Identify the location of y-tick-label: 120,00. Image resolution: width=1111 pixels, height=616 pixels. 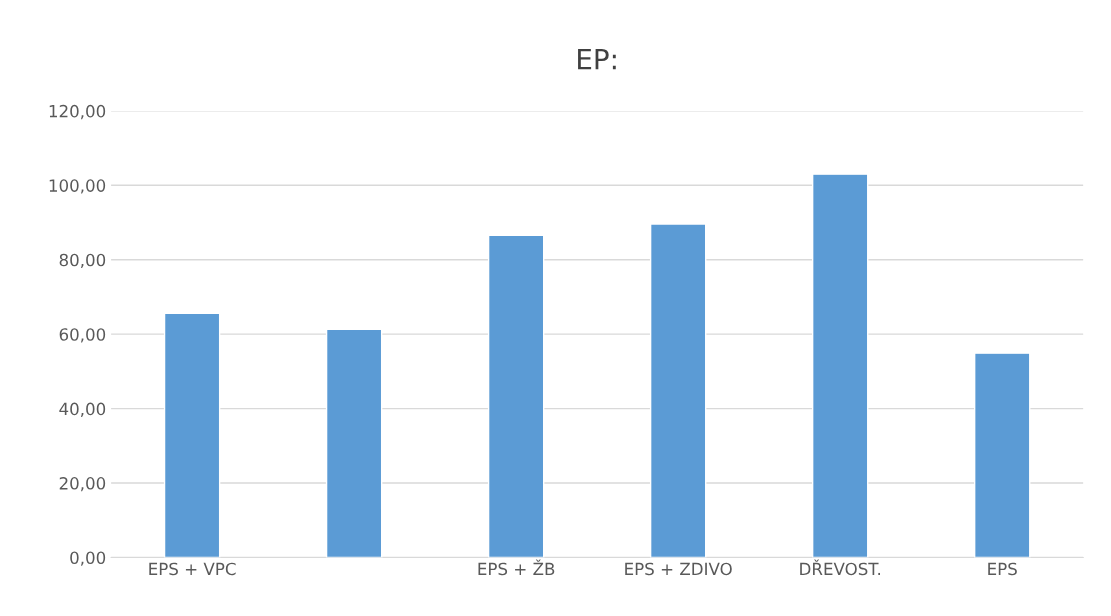
(77, 112).